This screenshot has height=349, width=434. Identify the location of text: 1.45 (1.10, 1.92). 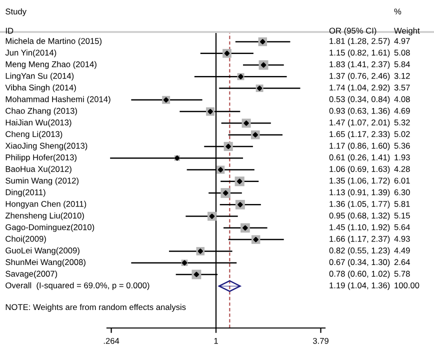
(360, 228).